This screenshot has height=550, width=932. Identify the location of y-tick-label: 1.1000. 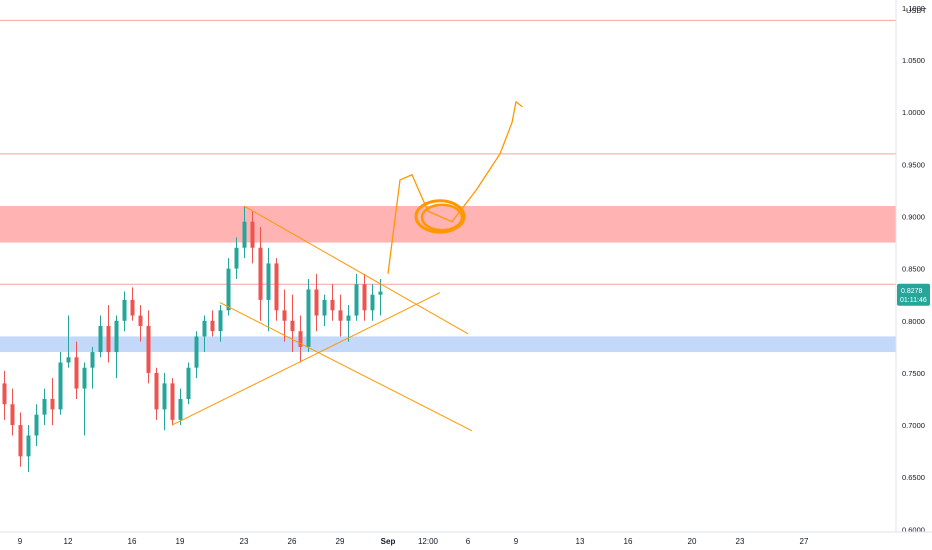
(913, 8).